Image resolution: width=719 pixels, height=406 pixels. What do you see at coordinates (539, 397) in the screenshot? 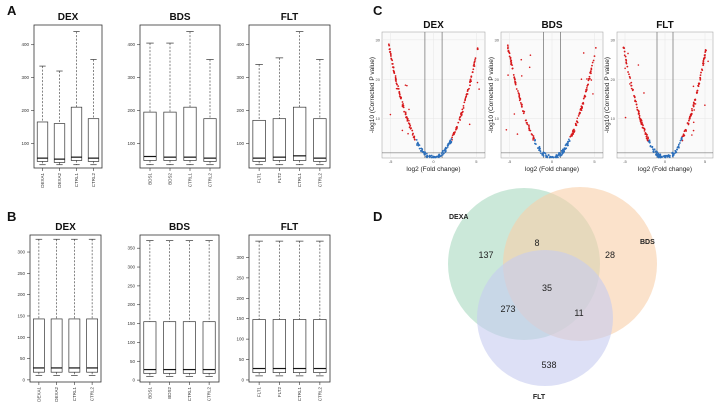
I see `venn-set-label: FLT` at bounding box center [539, 397].